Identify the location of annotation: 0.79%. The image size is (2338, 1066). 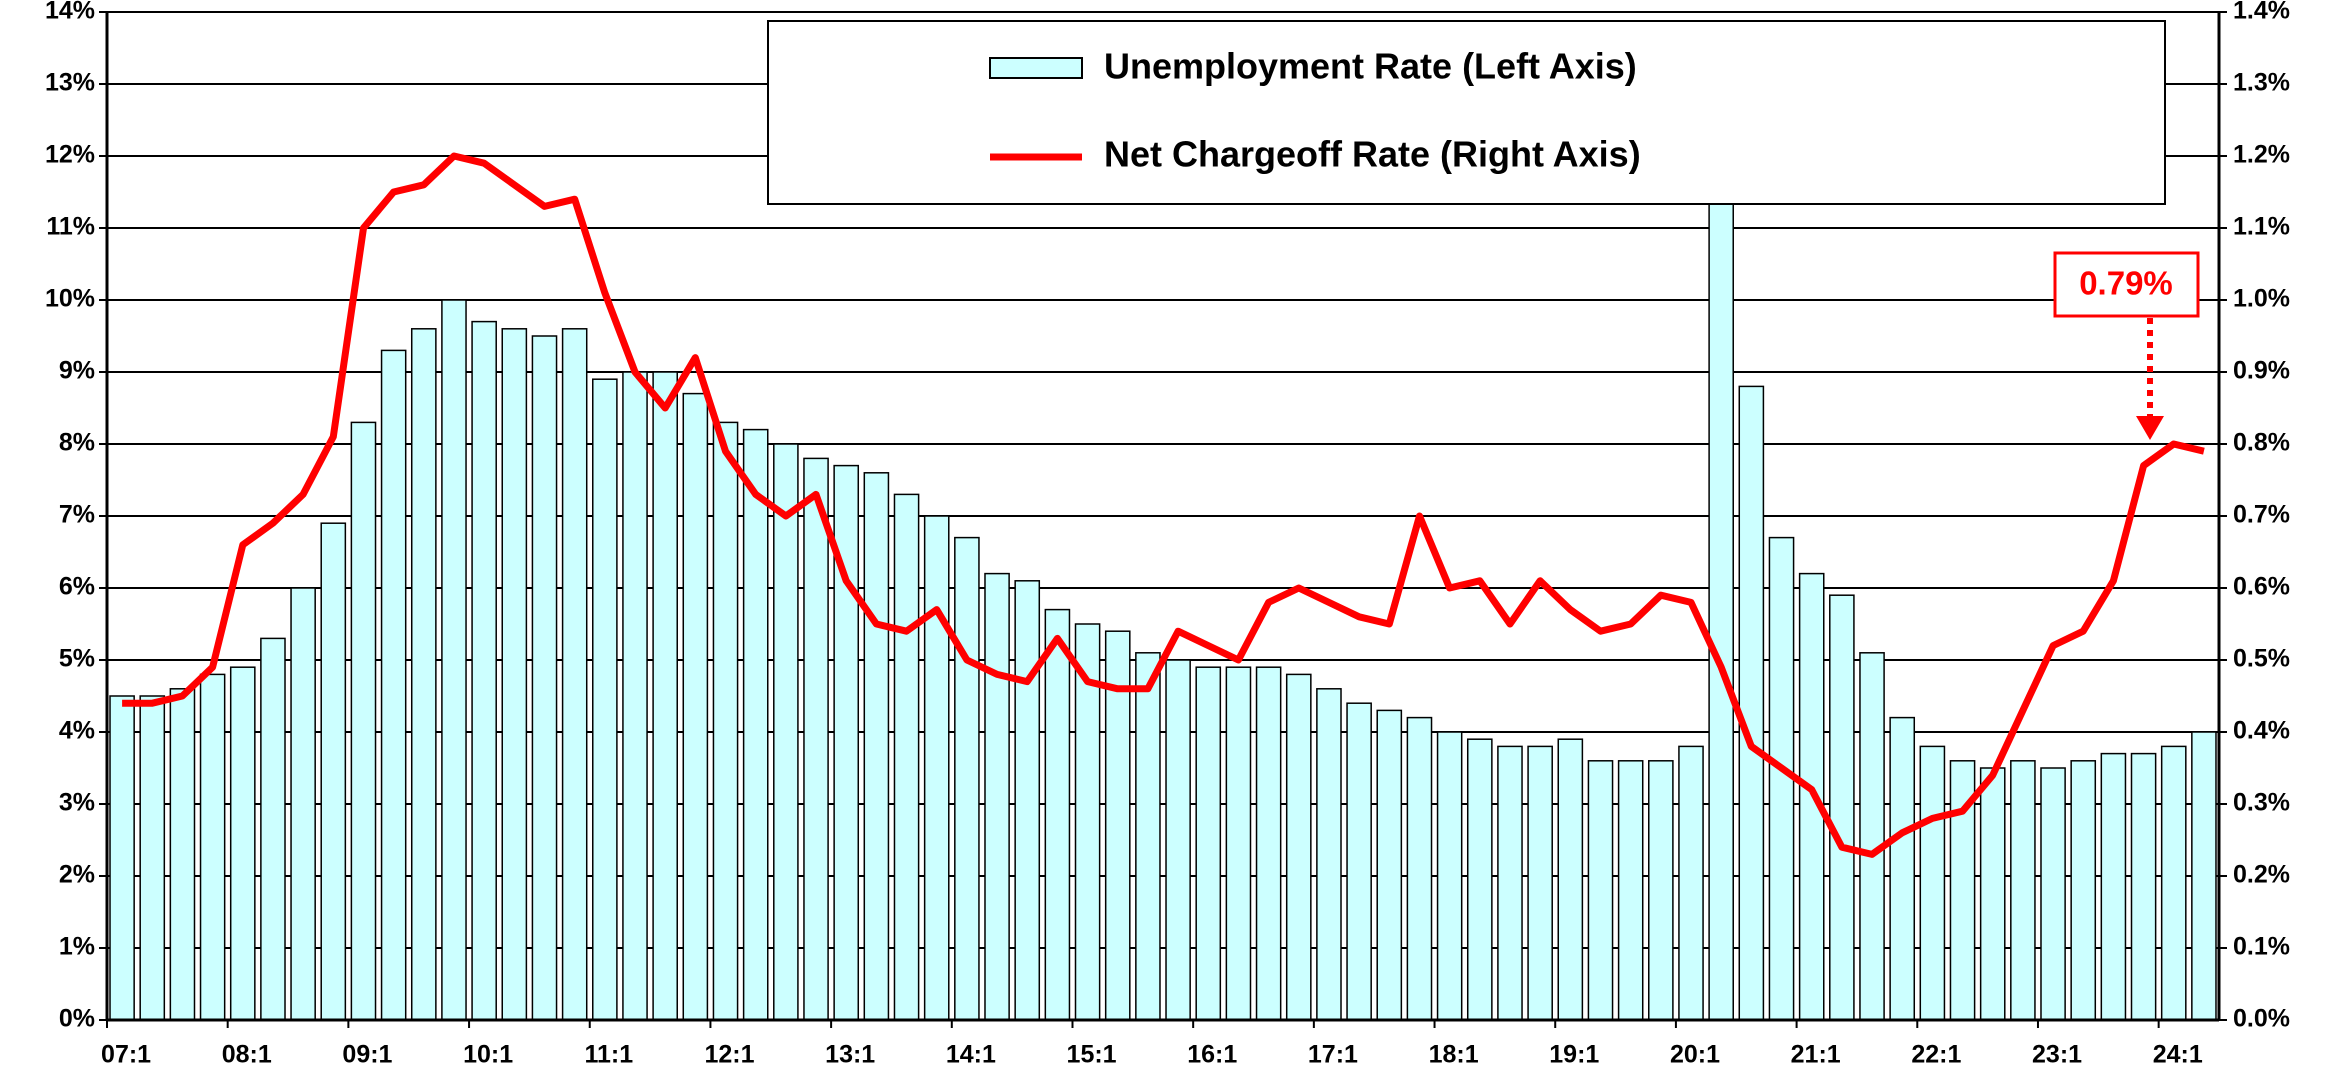
(2126, 345).